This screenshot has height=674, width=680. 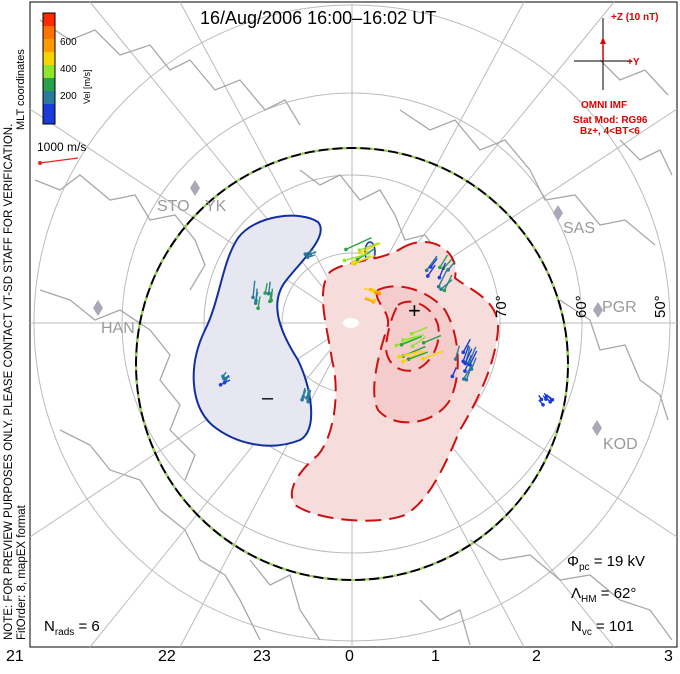 What do you see at coordinates (22, 572) in the screenshot?
I see `fit-order-note: FitOrder: 8, mapEX format` at bounding box center [22, 572].